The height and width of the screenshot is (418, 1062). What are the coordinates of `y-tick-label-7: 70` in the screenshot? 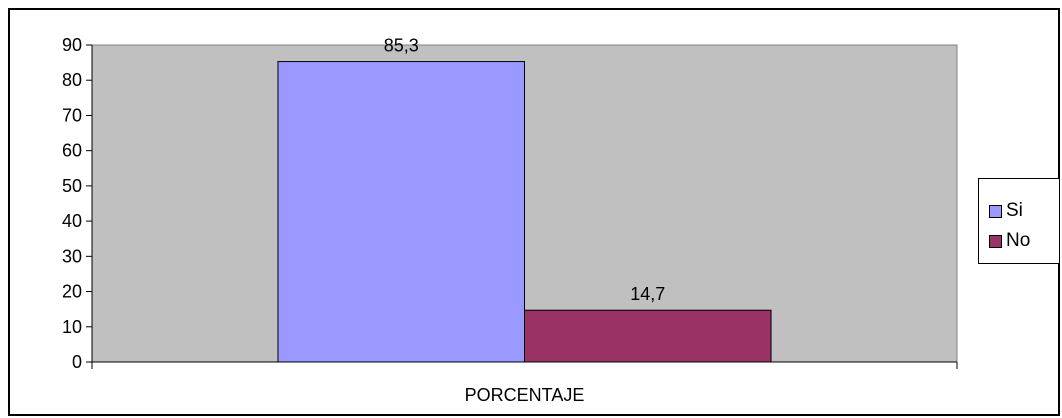 It's located at (72, 115).